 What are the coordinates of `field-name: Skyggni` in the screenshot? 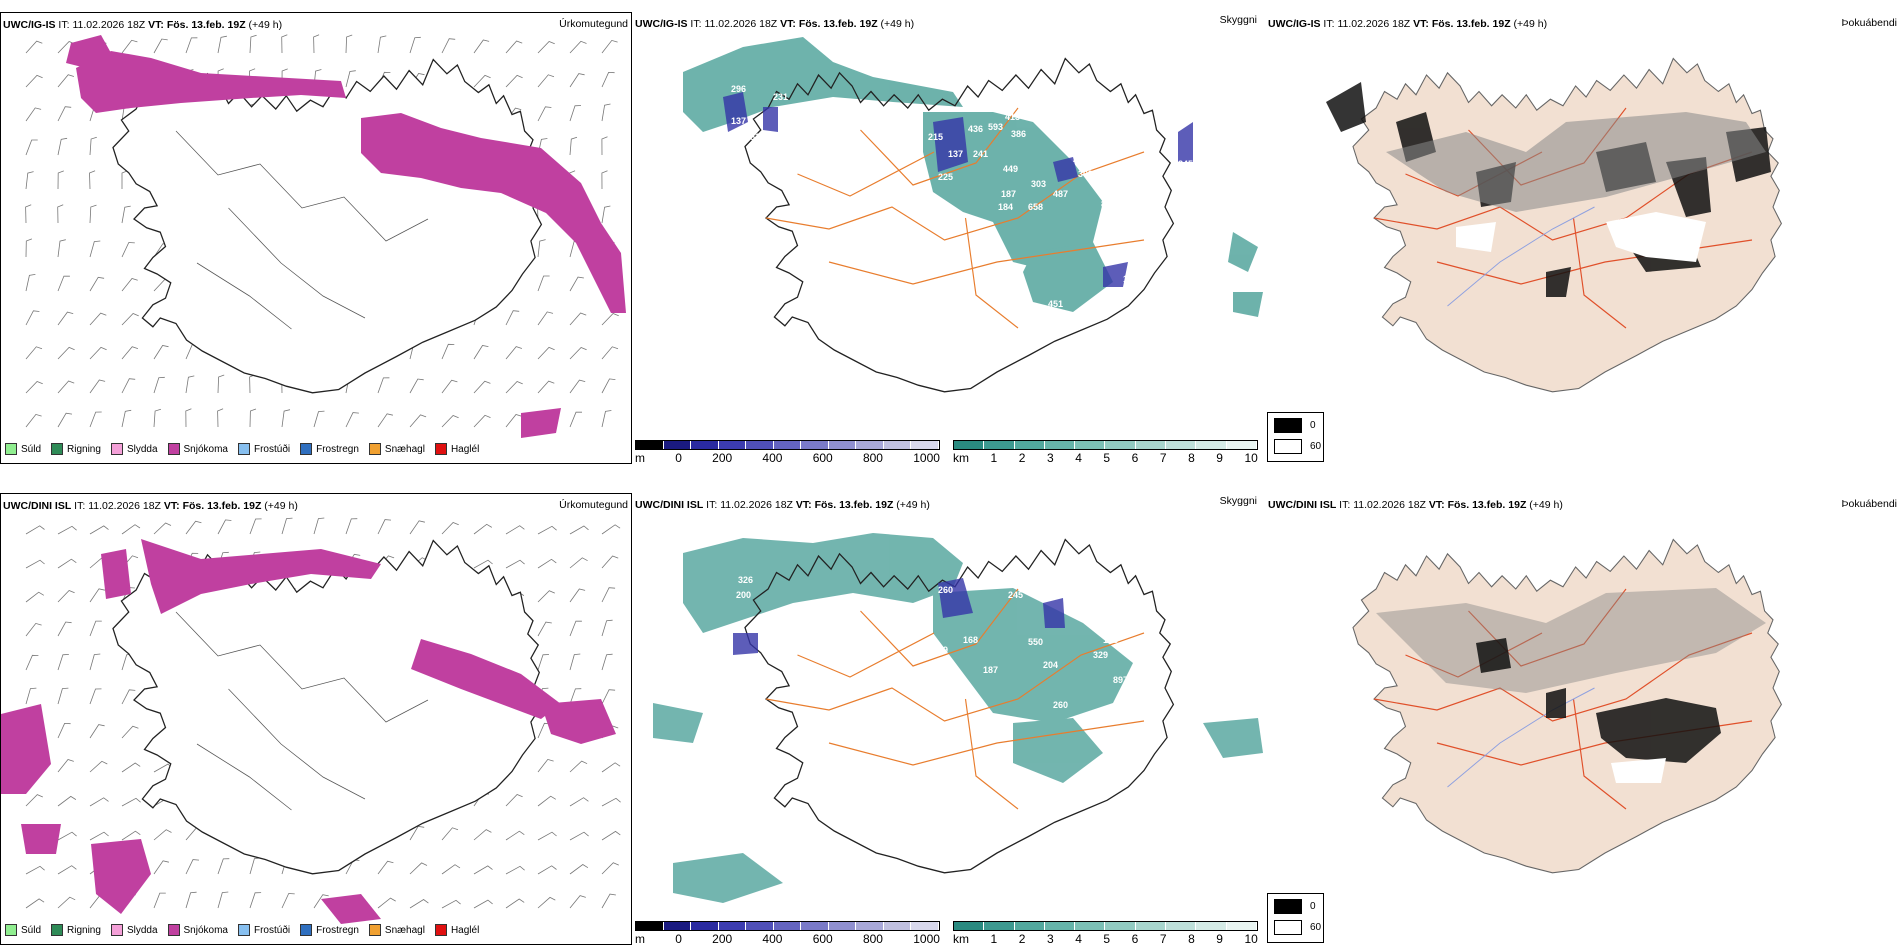 It's located at (1238, 501).